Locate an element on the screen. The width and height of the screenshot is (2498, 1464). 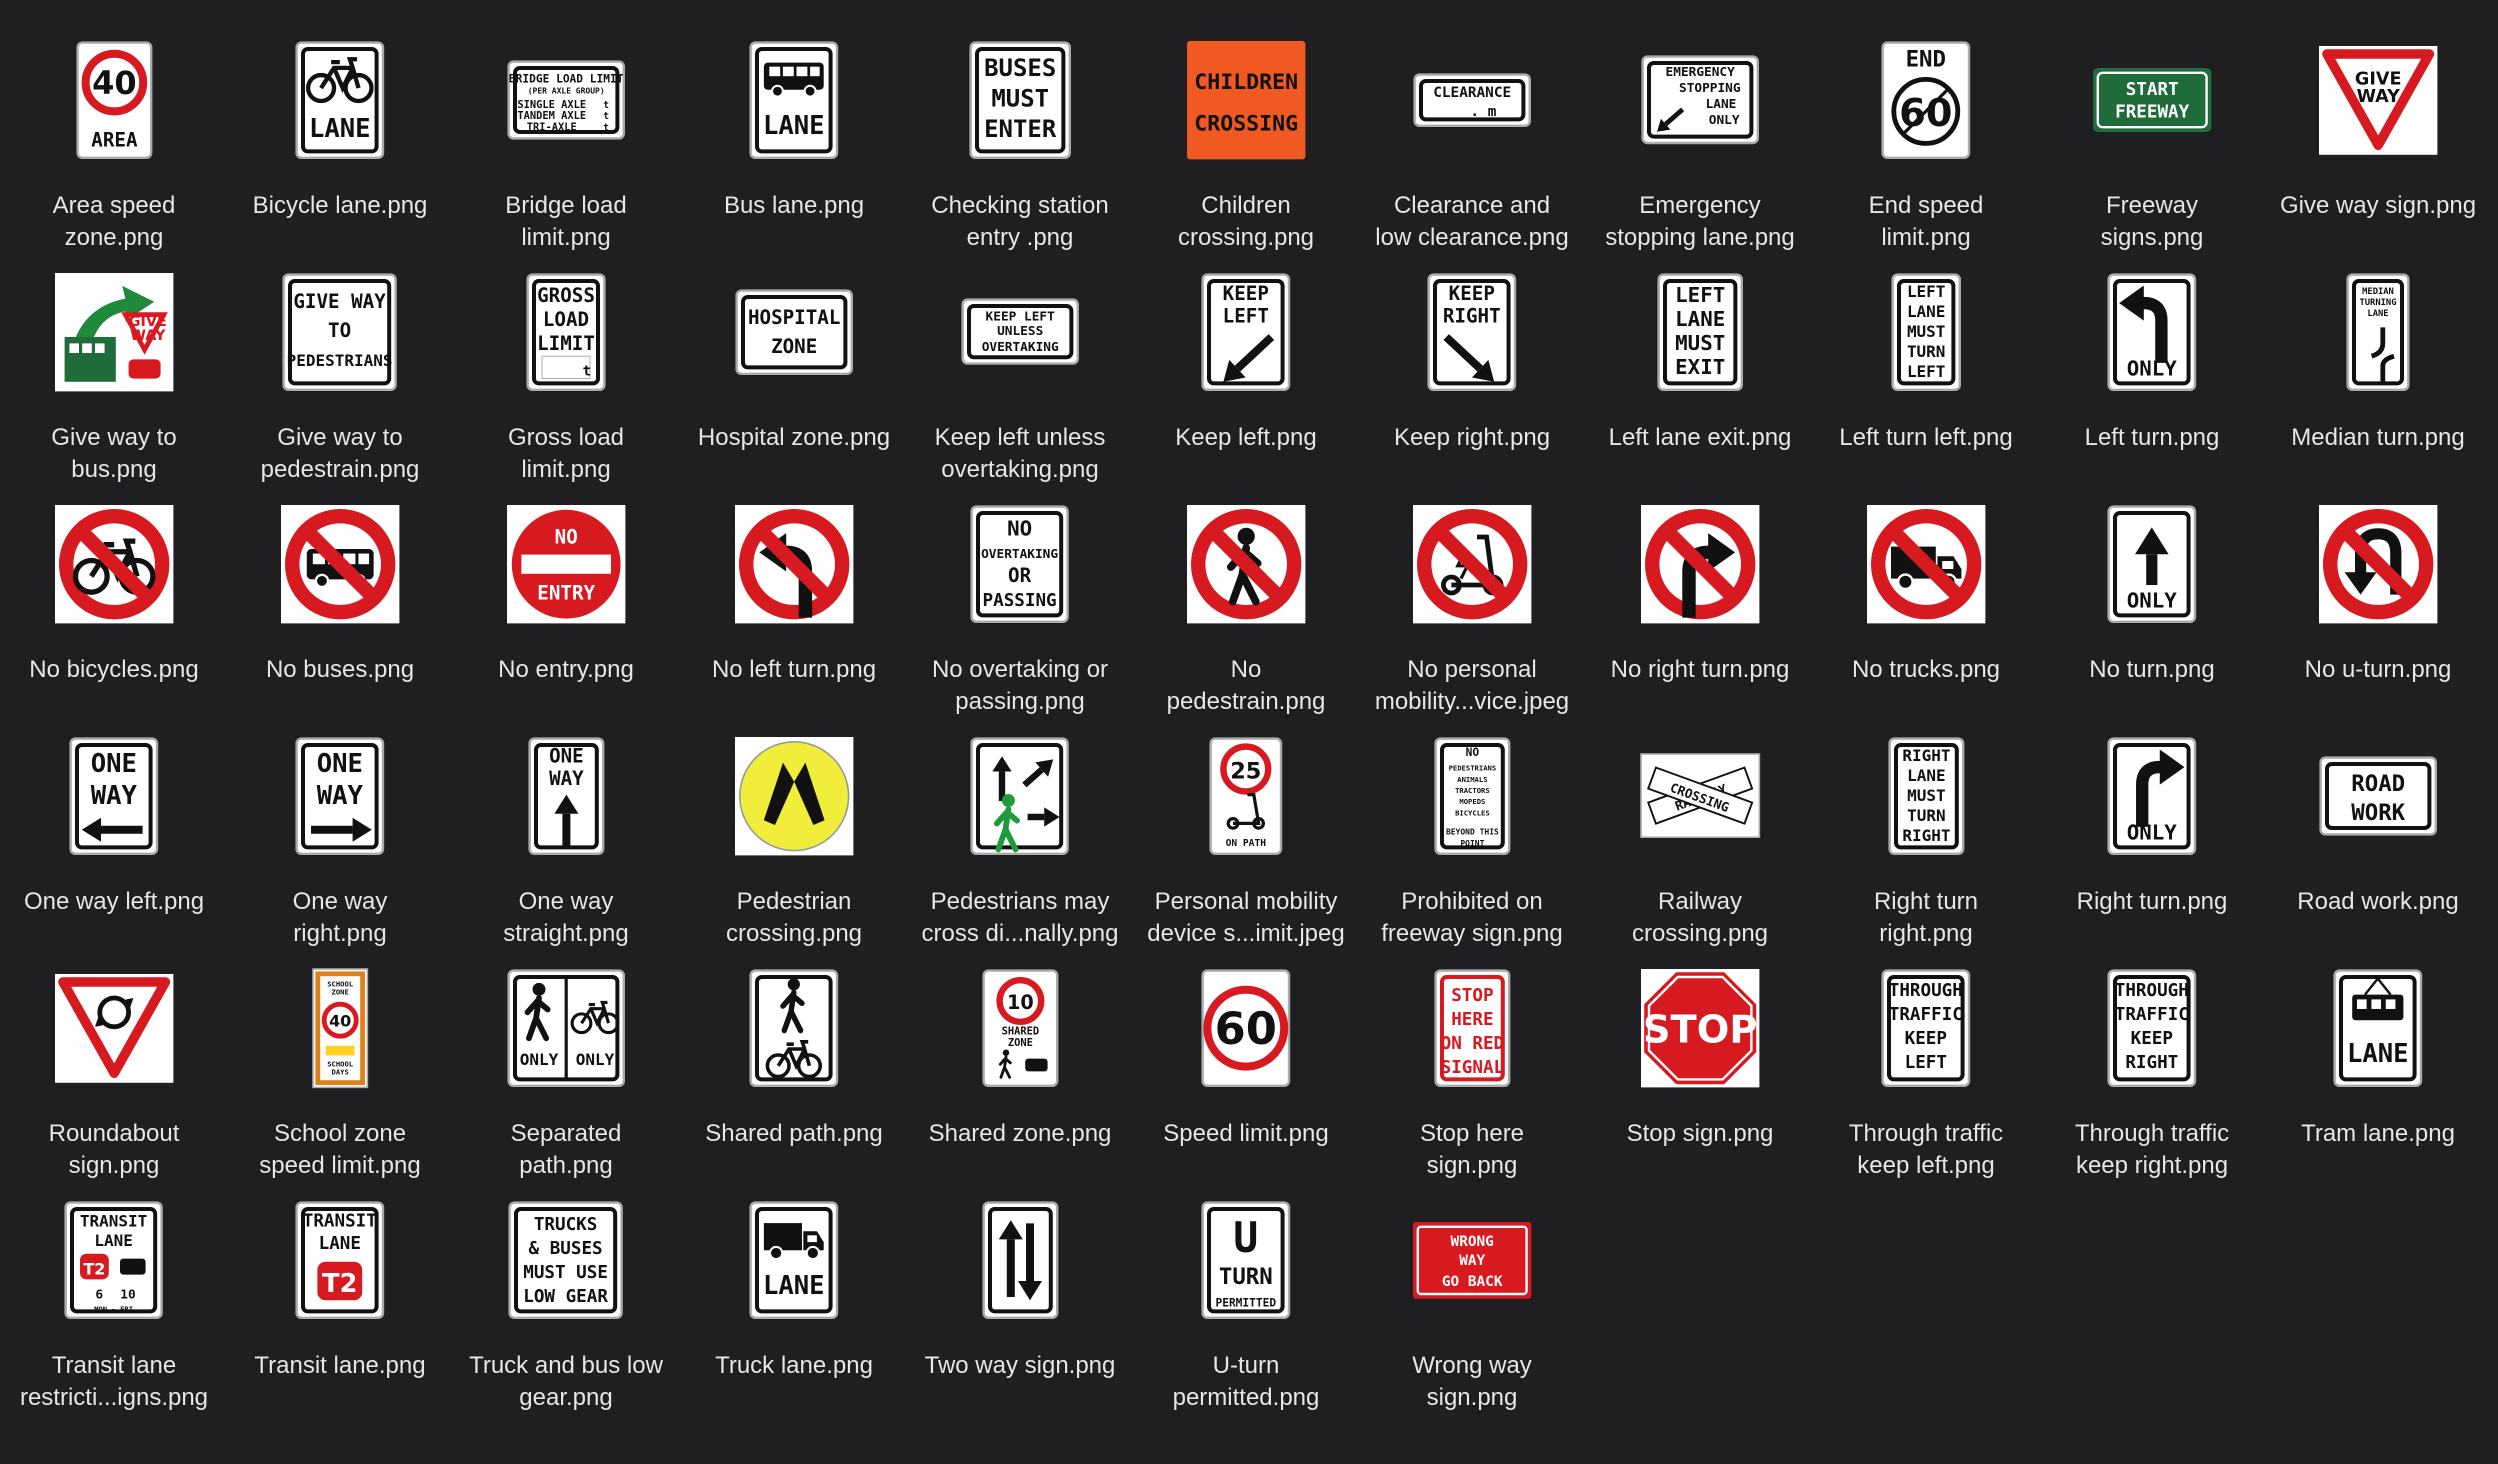
file-item: No u-turn.png is located at coordinates (2378, 585).